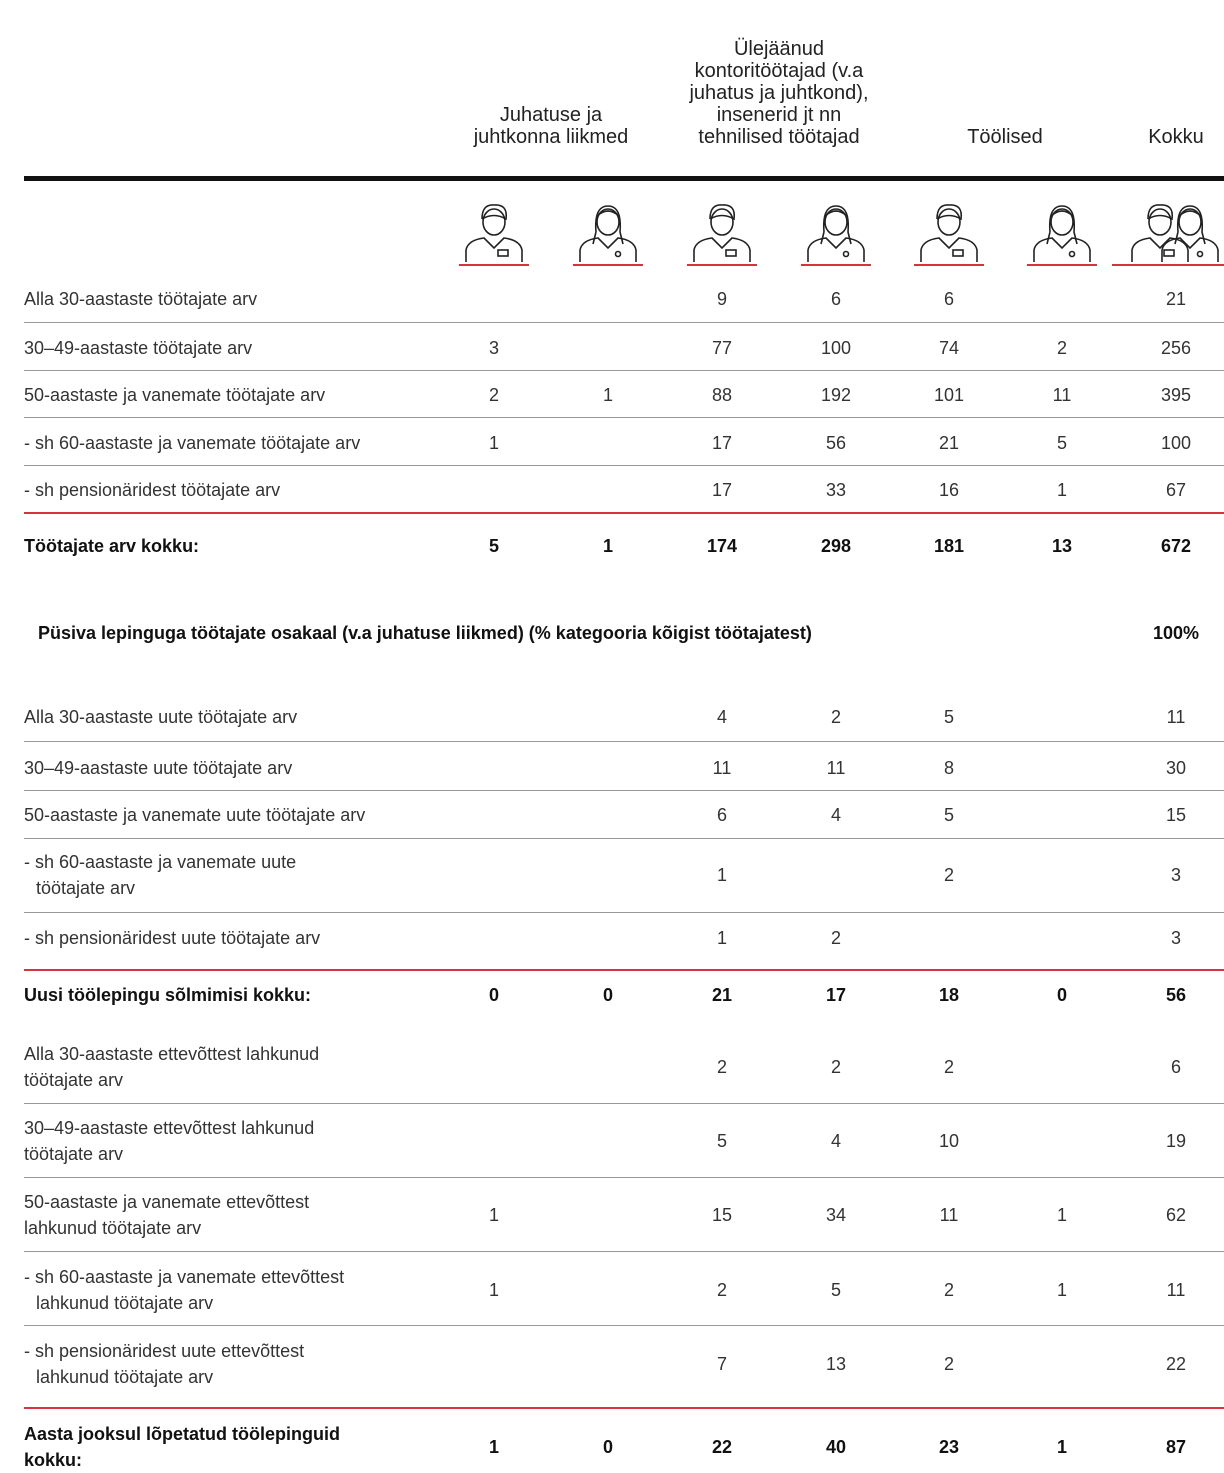 The width and height of the screenshot is (1224, 1473). I want to click on cell-value: 10, so click(949, 1141).